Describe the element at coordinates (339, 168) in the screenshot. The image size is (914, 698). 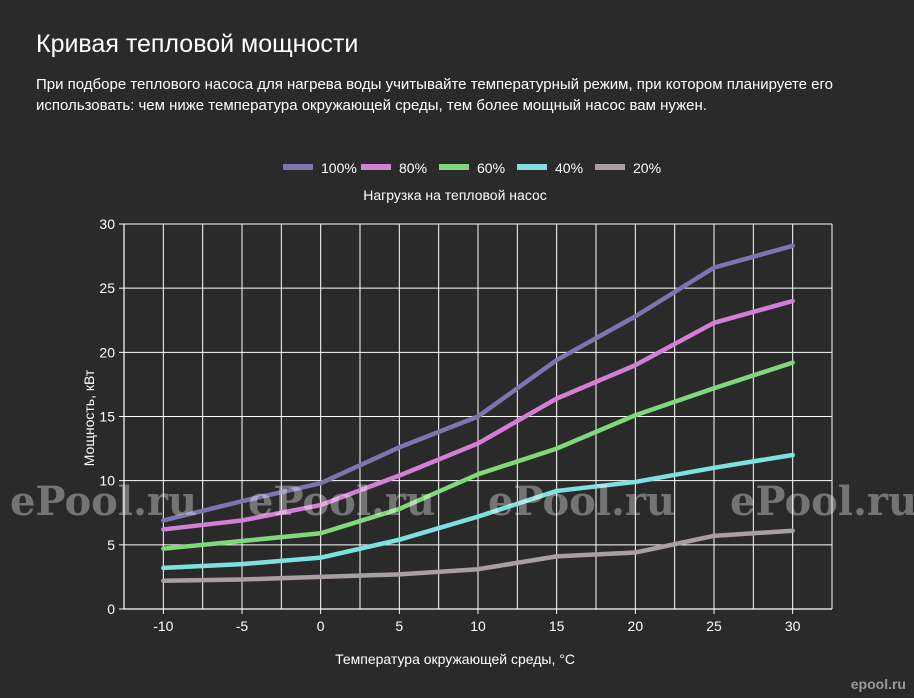
I see `legend-label: 100%` at that location.